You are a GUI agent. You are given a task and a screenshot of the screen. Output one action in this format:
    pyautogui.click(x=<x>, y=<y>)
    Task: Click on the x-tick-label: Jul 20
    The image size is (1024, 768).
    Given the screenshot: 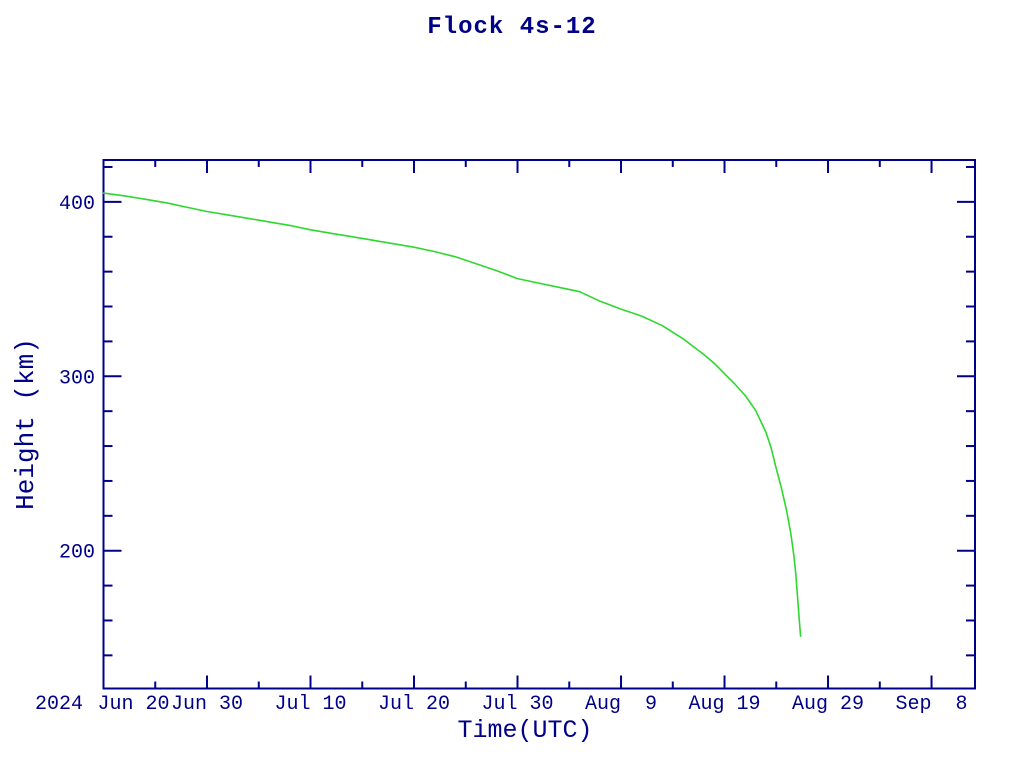 What is the action you would take?
    pyautogui.click(x=414, y=704)
    